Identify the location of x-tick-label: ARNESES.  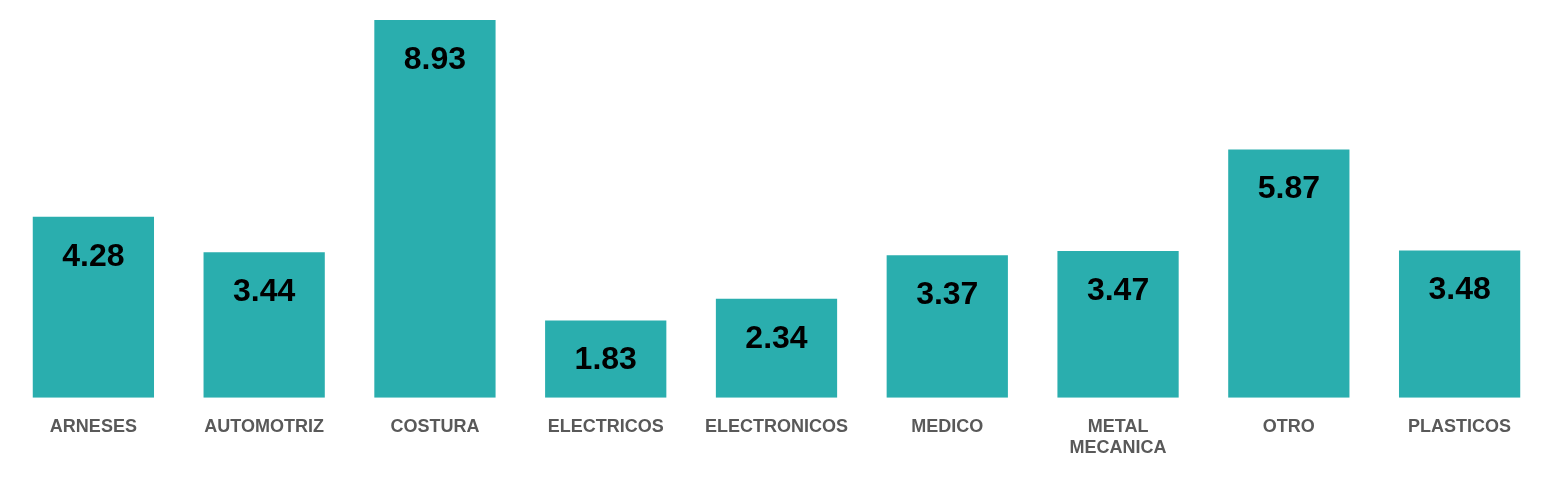
(93, 425).